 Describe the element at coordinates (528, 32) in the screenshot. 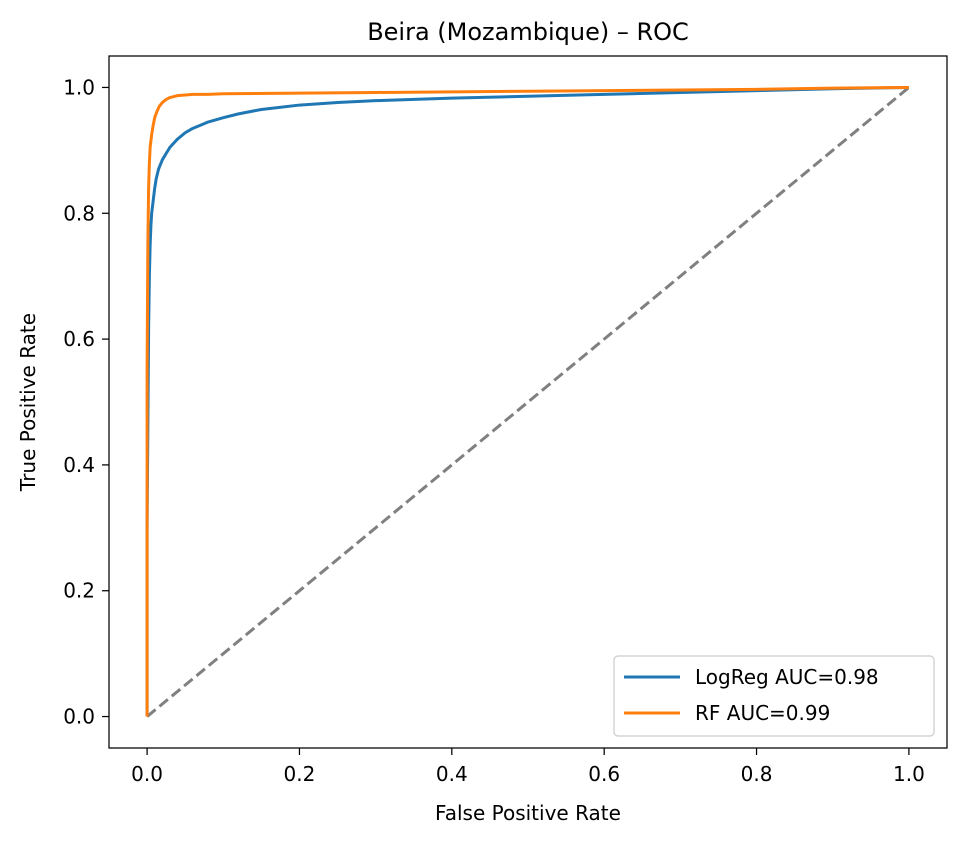

I see `chart-title: Beira (Mozambique) – ROC` at that location.